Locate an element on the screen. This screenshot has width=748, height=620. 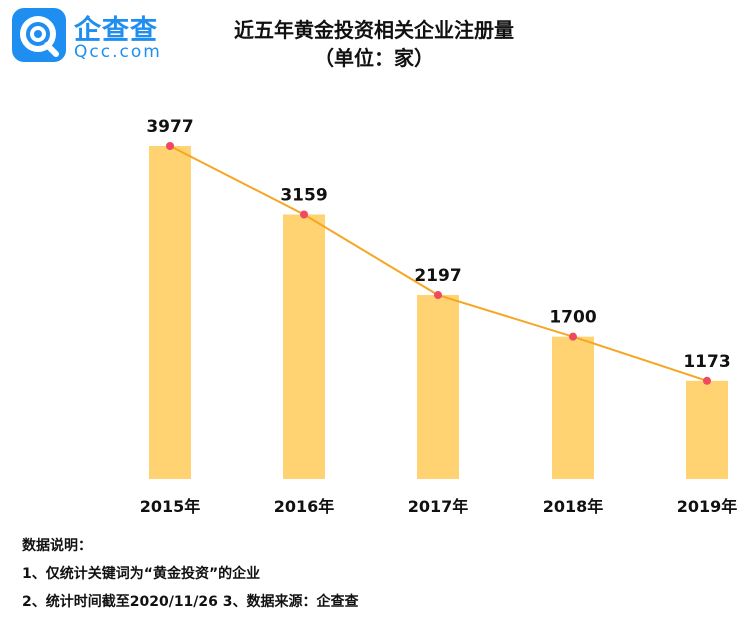
x-tick-label: 2015年 is located at coordinates (170, 506).